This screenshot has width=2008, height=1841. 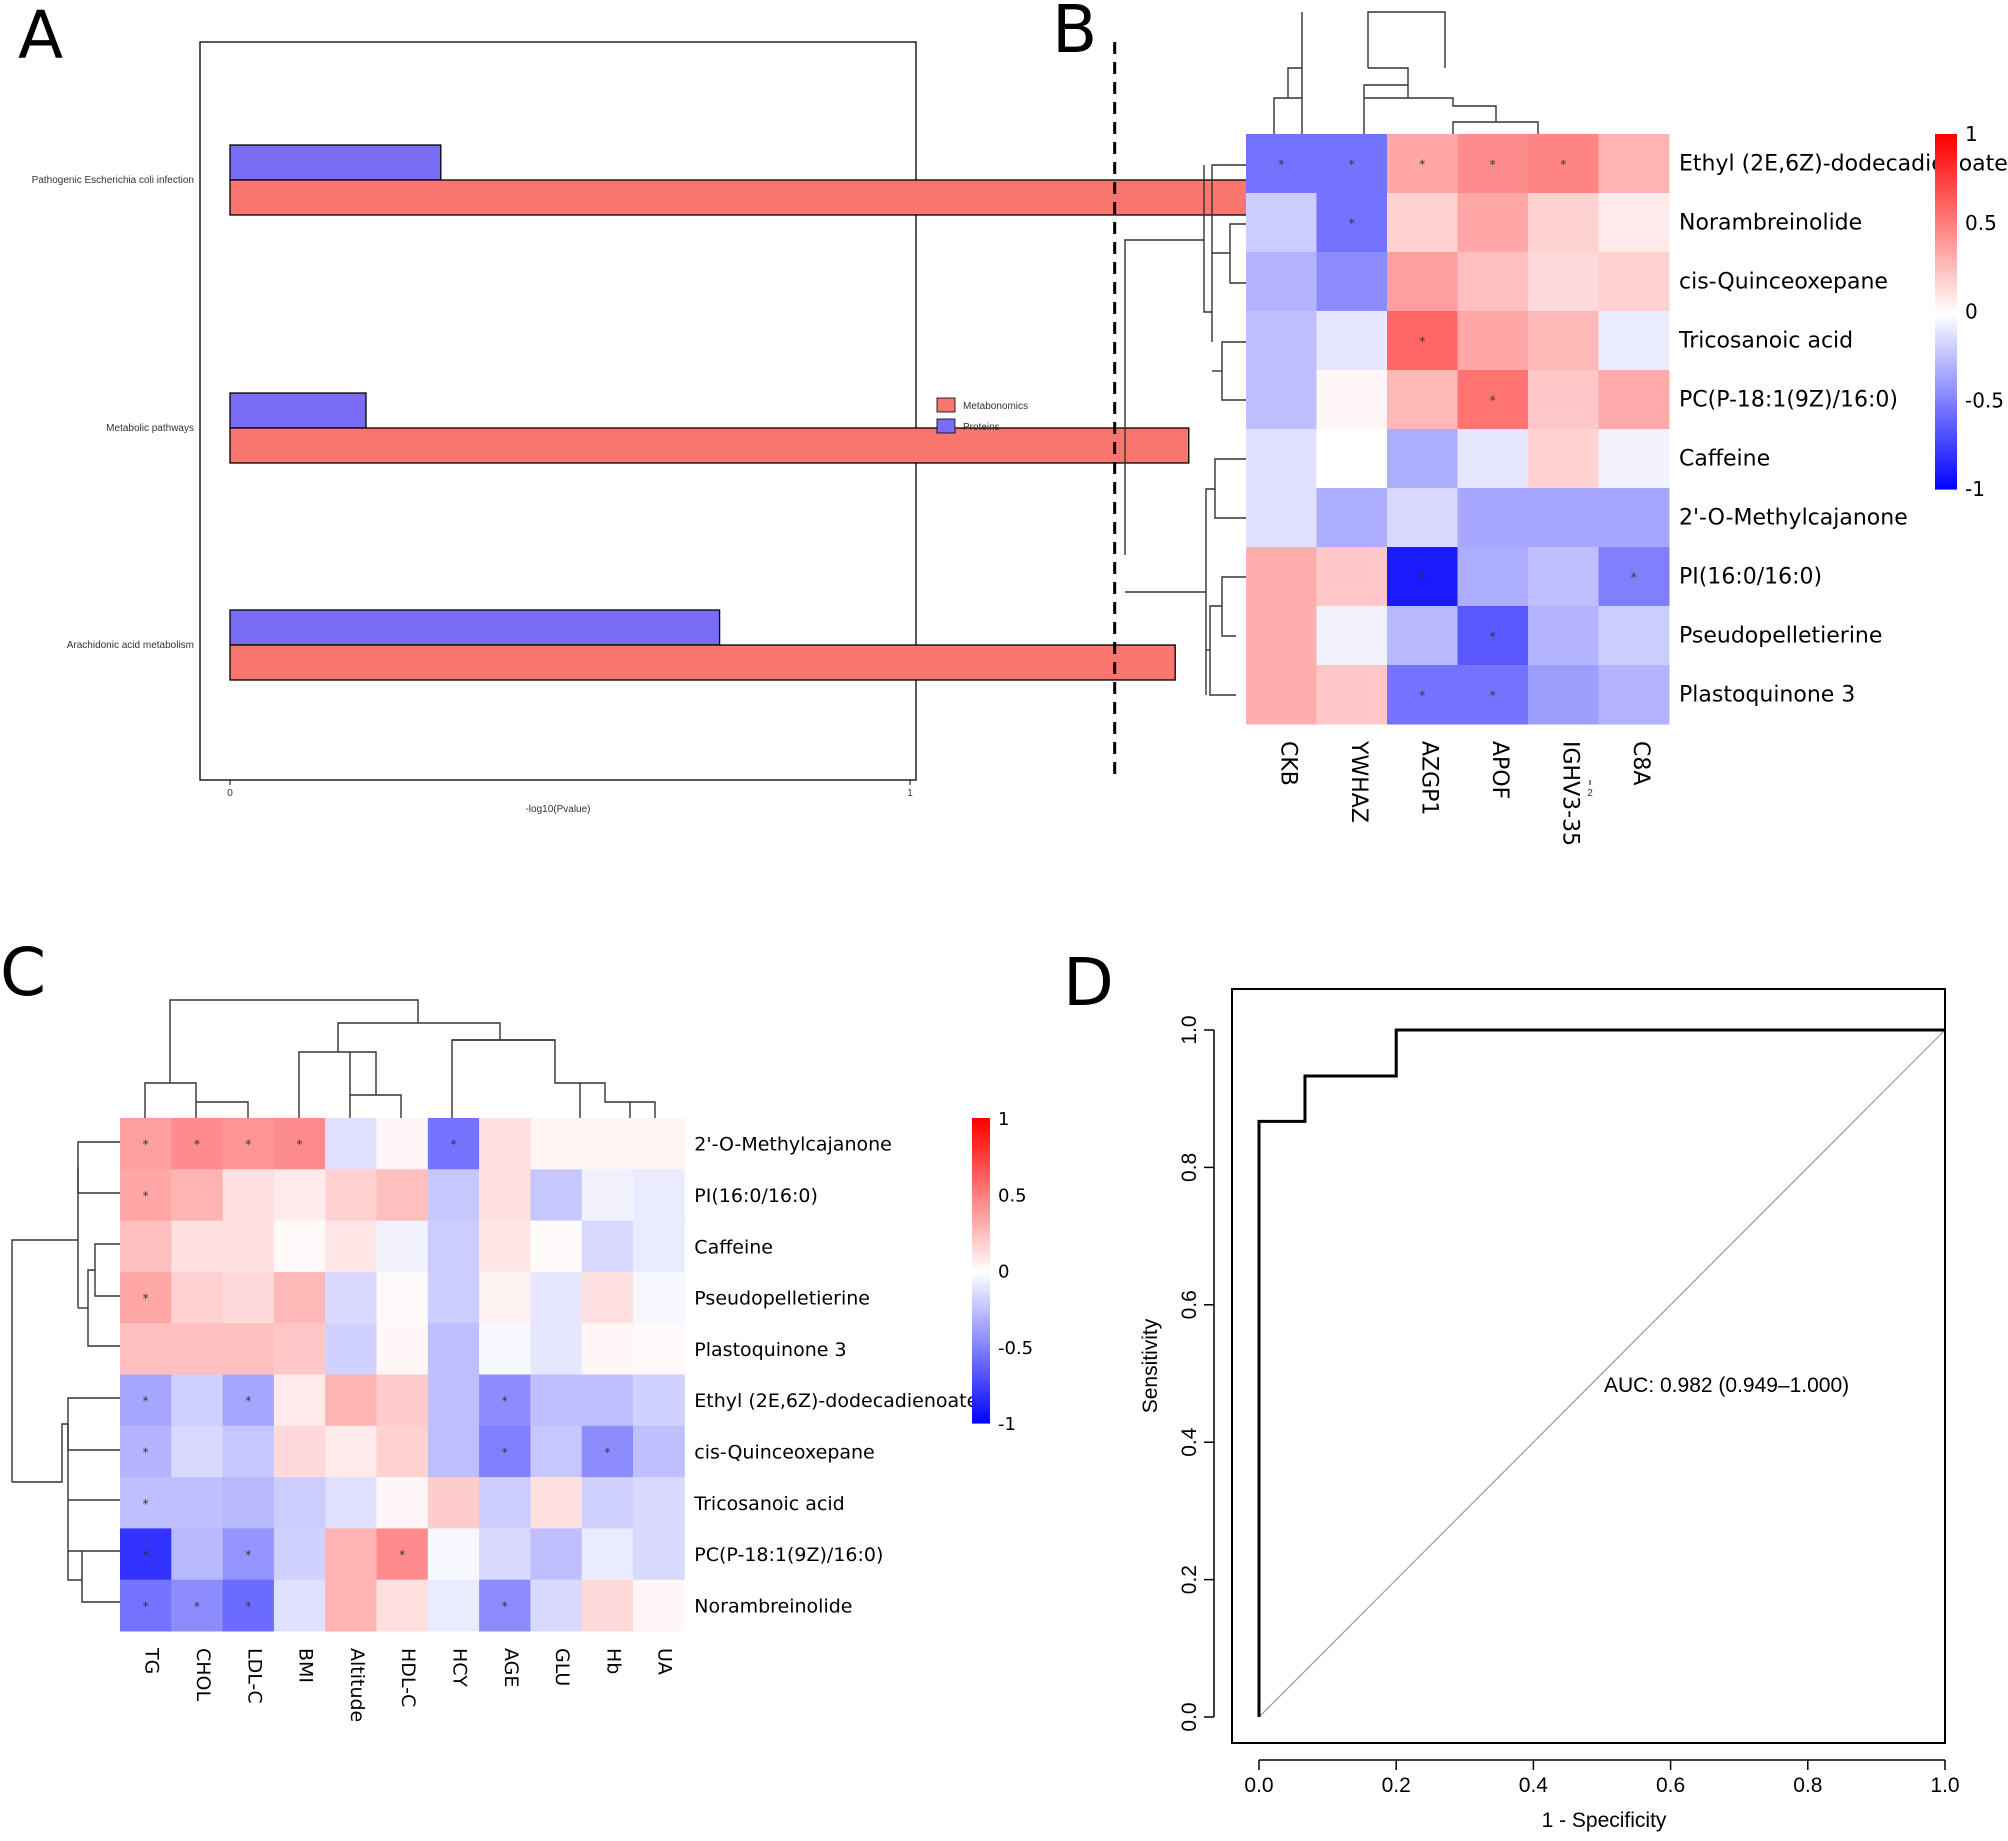 I want to click on heatmap-row-label: Plastoquinone 3, so click(x=1767, y=695).